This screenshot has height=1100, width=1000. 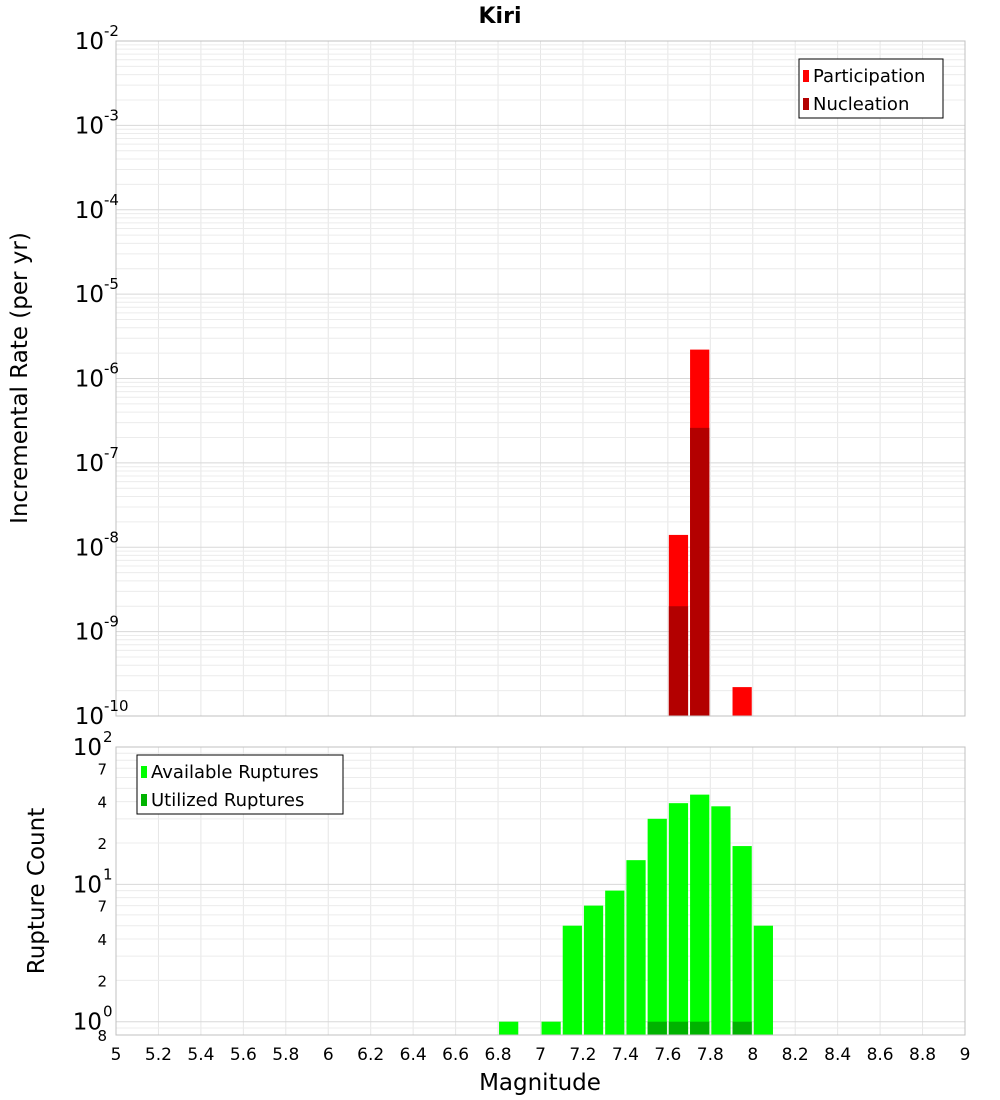 What do you see at coordinates (922, 1055) in the screenshot?
I see `x-tick-label: 8.8` at bounding box center [922, 1055].